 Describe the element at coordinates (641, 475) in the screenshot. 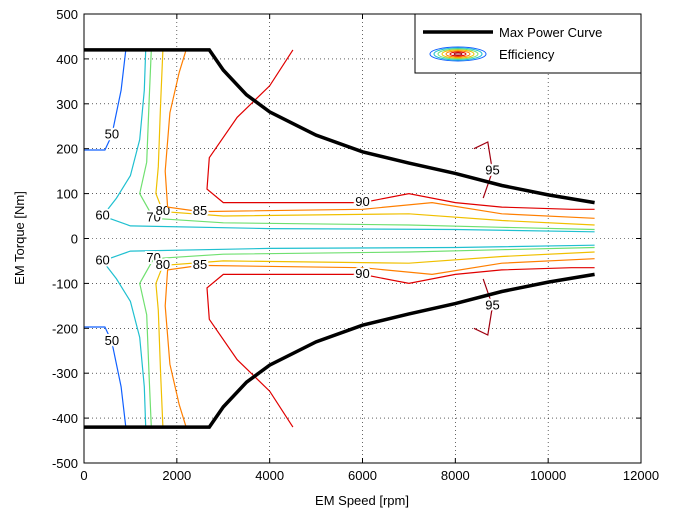

I see `x-tick-label: 12000` at that location.